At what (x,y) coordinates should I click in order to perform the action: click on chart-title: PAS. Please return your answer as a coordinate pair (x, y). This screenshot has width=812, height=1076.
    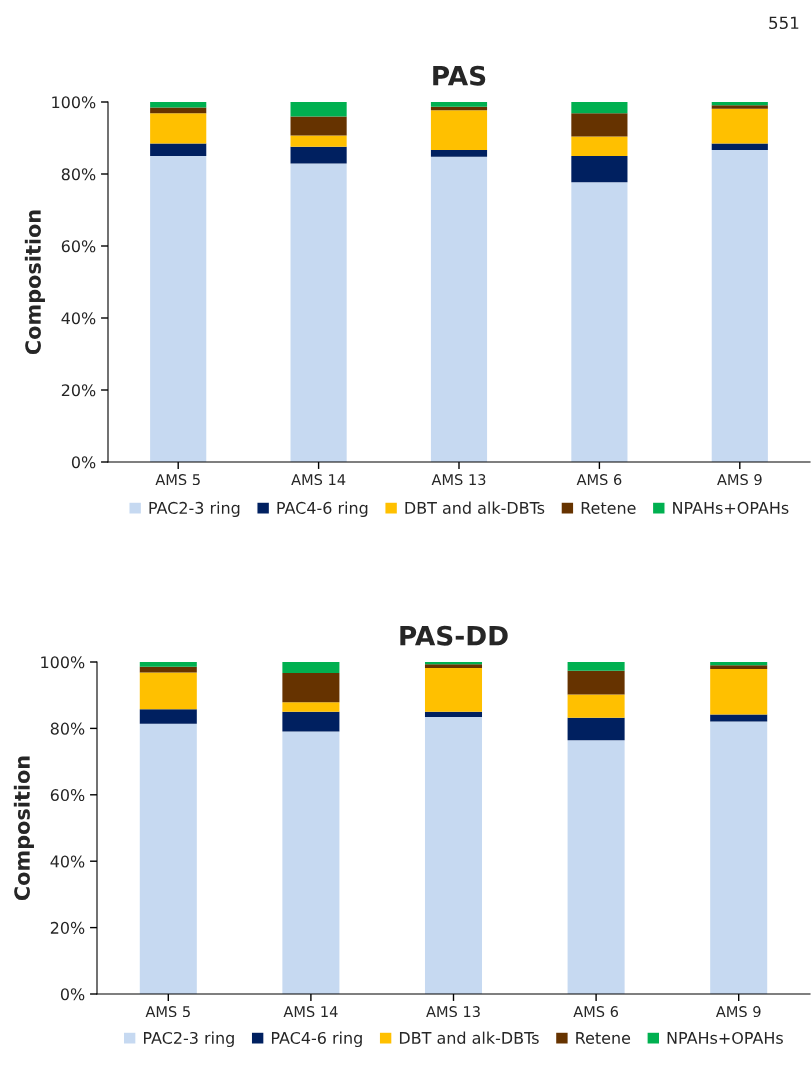
    Looking at the image, I should click on (459, 75).